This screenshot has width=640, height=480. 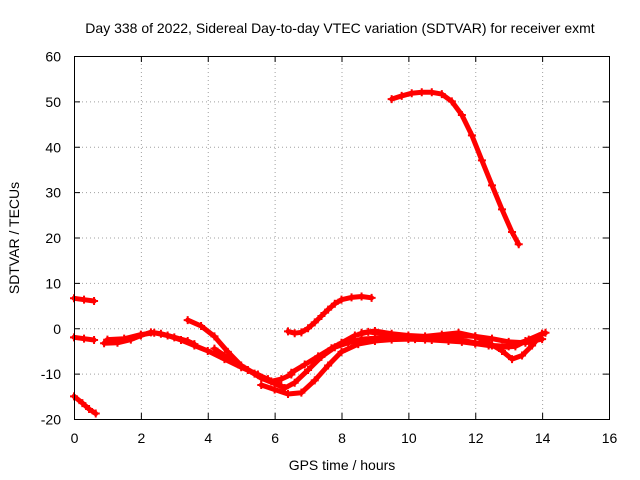 What do you see at coordinates (57, 329) in the screenshot?
I see `y-tick-label: 0` at bounding box center [57, 329].